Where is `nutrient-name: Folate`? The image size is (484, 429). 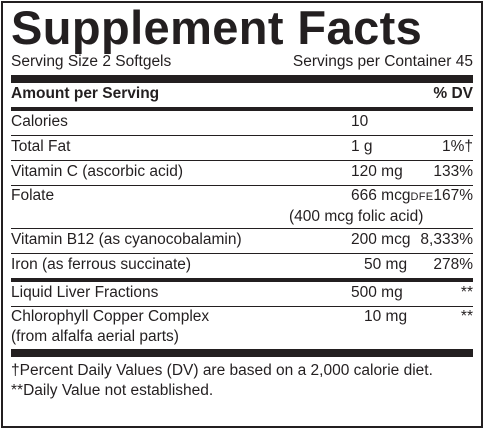
nutrient-name: Folate is located at coordinates (33, 195).